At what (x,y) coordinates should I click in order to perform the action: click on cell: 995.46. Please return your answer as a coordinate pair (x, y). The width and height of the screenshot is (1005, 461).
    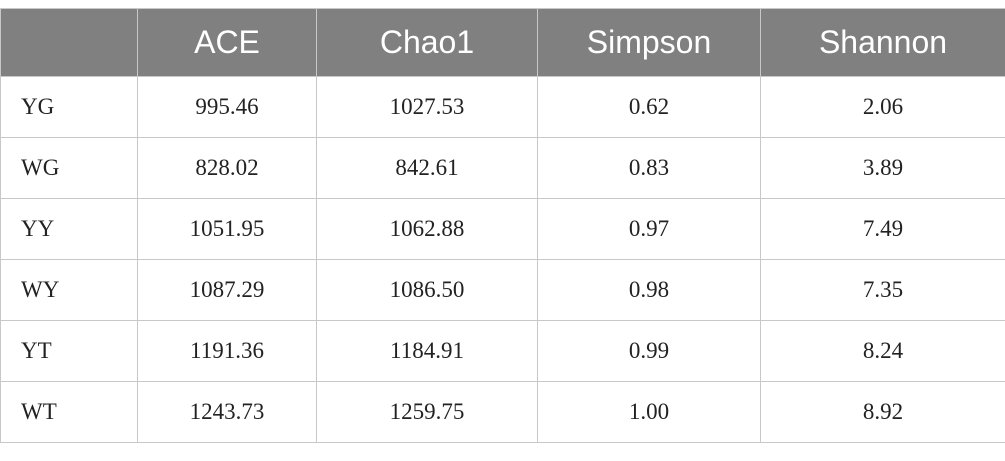
    Looking at the image, I should click on (227, 107).